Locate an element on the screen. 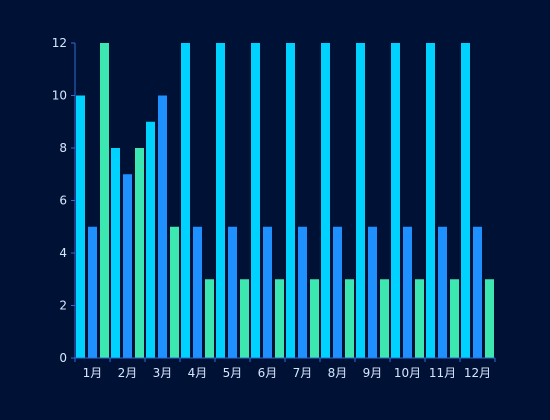 Image resolution: width=550 pixels, height=420 pixels. y-tick-label-3: 6 is located at coordinates (63, 201).